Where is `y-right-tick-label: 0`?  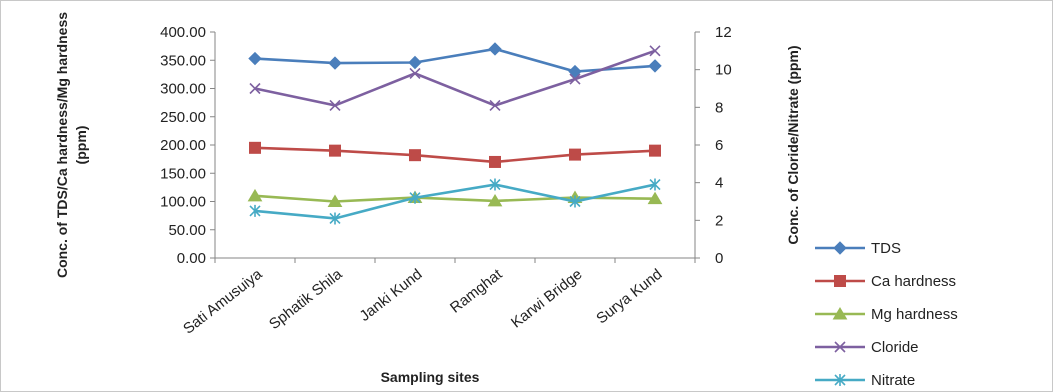 y-right-tick-label: 0 is located at coordinates (719, 258).